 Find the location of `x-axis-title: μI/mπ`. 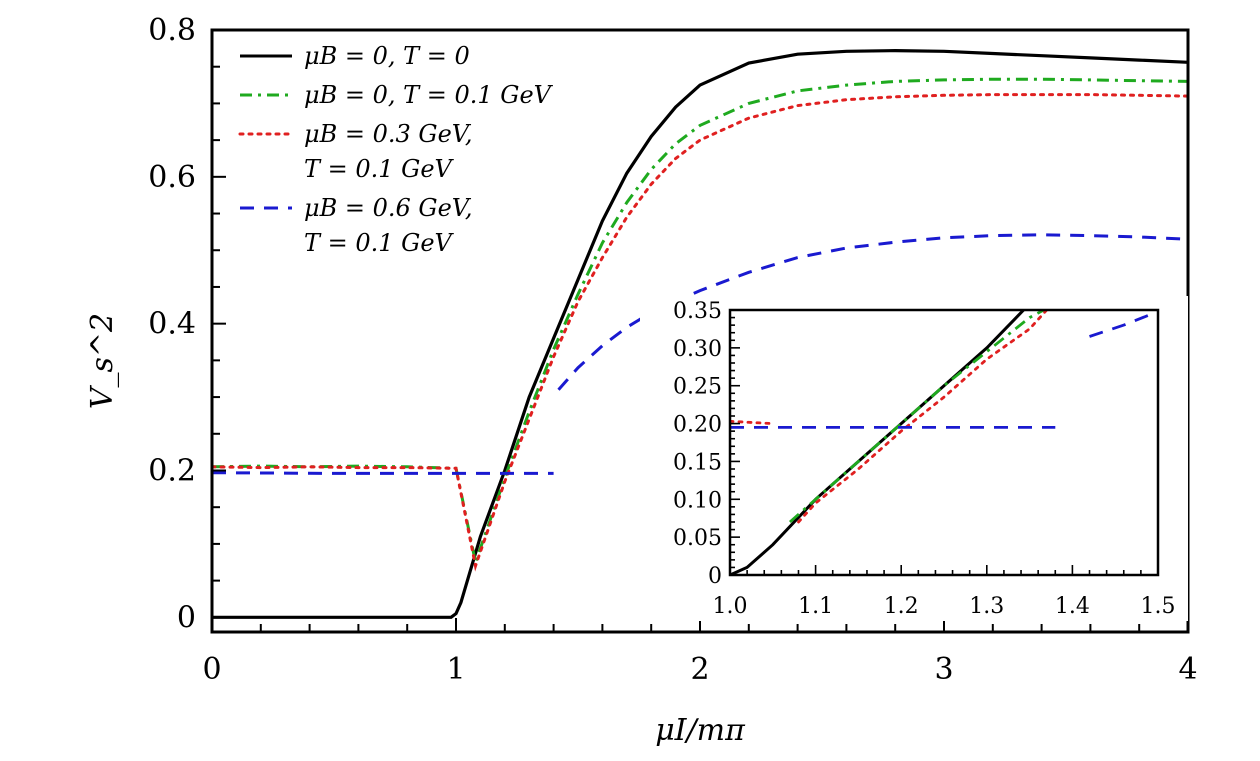

x-axis-title: μI/mπ is located at coordinates (700, 730).